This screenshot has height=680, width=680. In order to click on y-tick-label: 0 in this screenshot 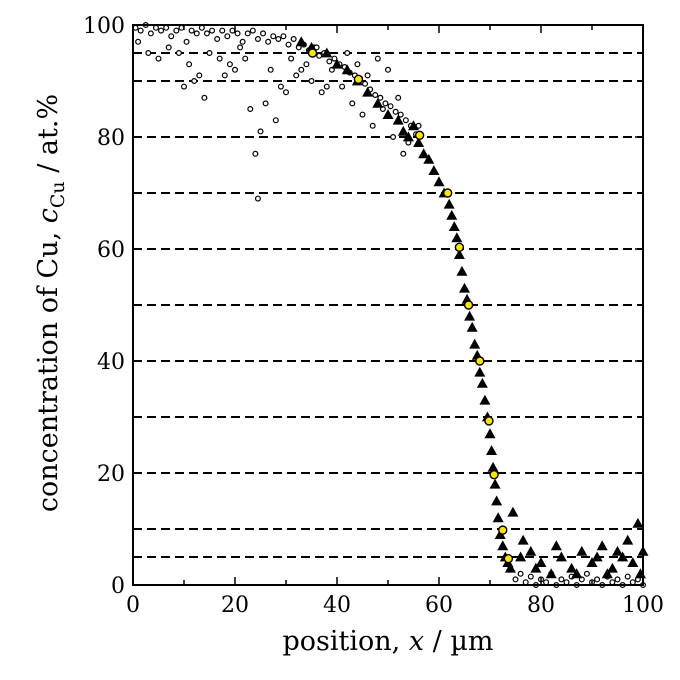, I will do `click(118, 586)`.